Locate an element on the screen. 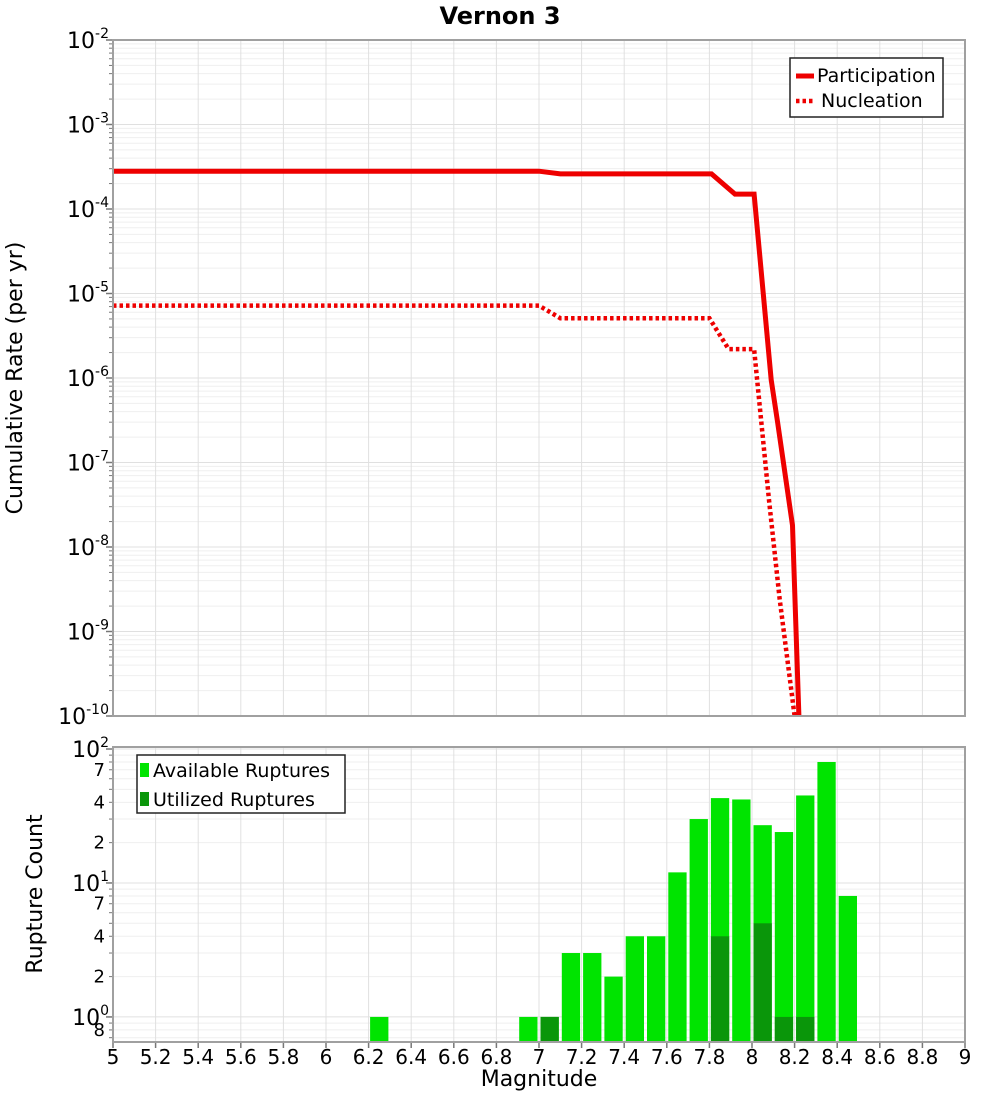  top-y-axis-label: Cumulative Rate (per yr) is located at coordinates (15, 378).